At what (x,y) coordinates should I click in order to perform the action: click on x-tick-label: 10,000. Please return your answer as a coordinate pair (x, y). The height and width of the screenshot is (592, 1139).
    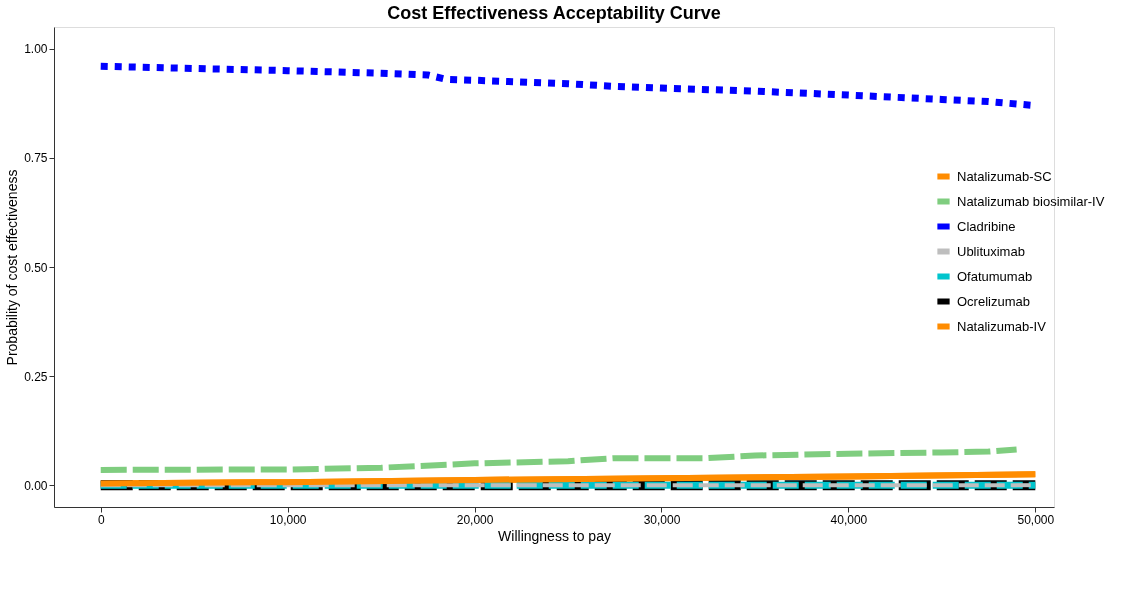
    Looking at the image, I should click on (288, 519).